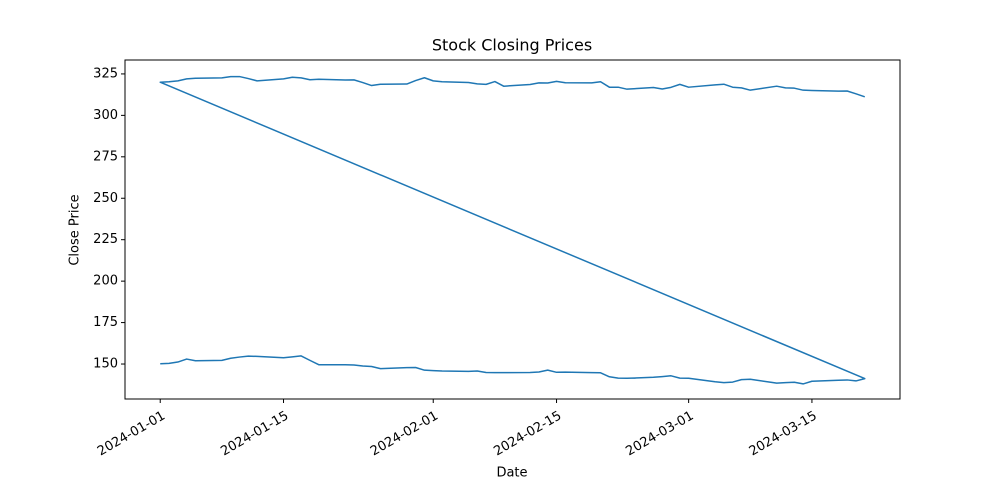 The image size is (1000, 500). Describe the element at coordinates (105, 364) in the screenshot. I see `y-tick-label: 150` at that location.